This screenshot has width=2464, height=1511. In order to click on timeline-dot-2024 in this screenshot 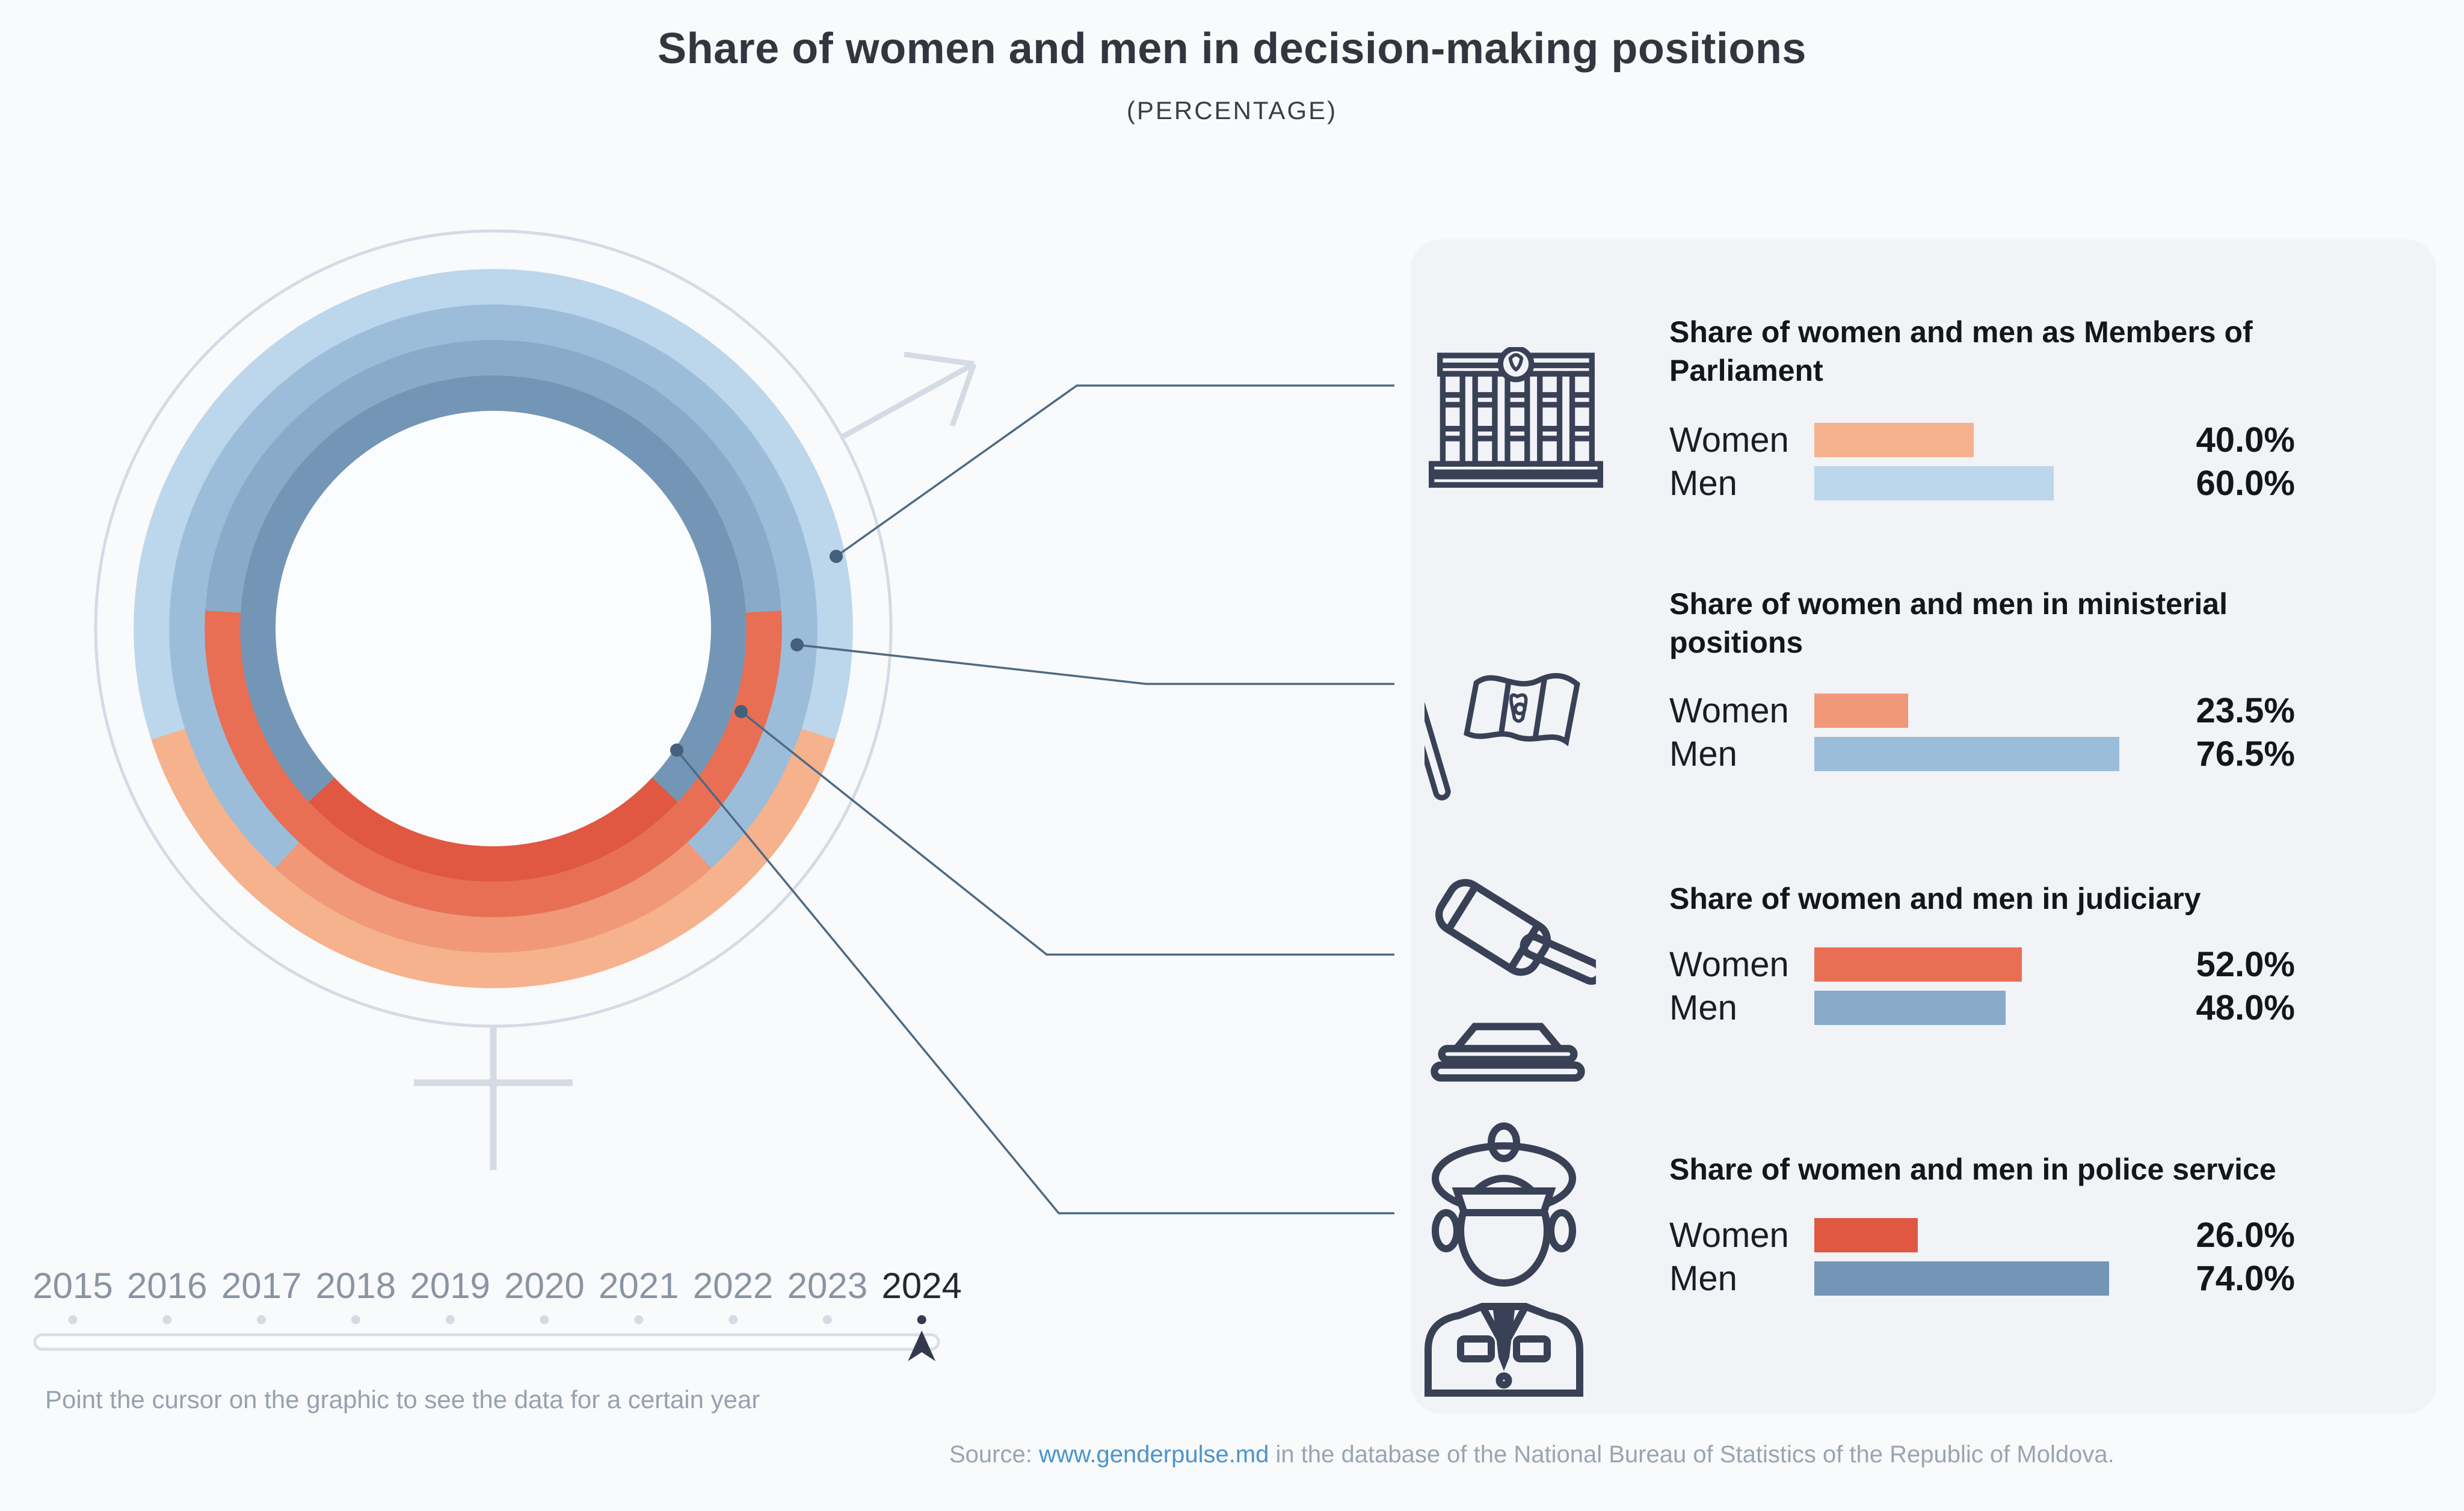, I will do `click(921, 1320)`.